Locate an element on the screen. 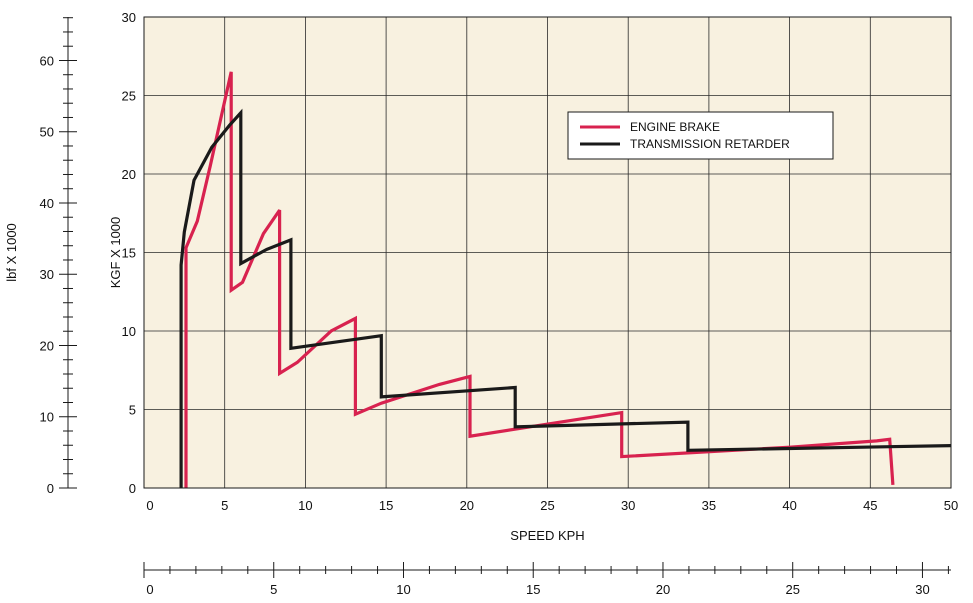  secondary-y-axis: 0 10 20 30 40 50 60 is located at coordinates (58, 256).